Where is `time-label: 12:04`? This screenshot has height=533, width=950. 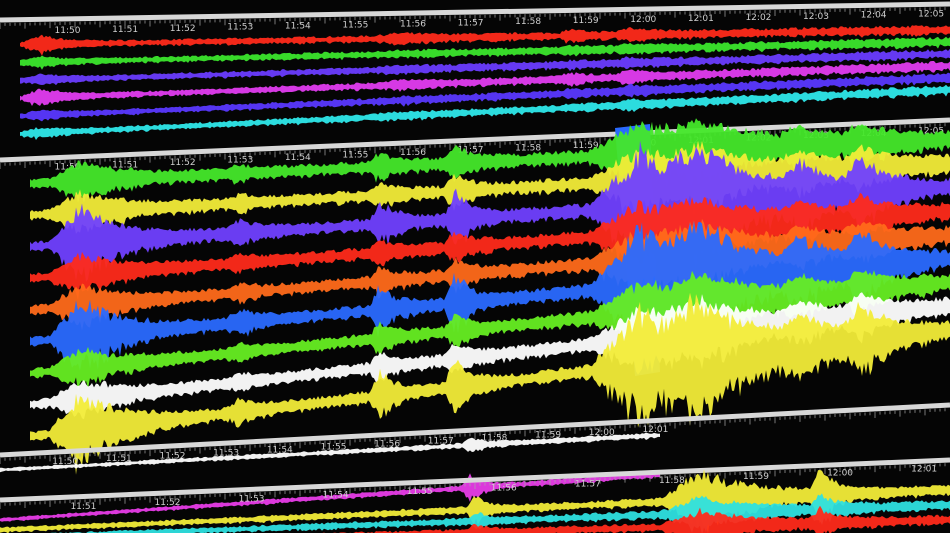 time-label: 12:04 is located at coordinates (874, 16).